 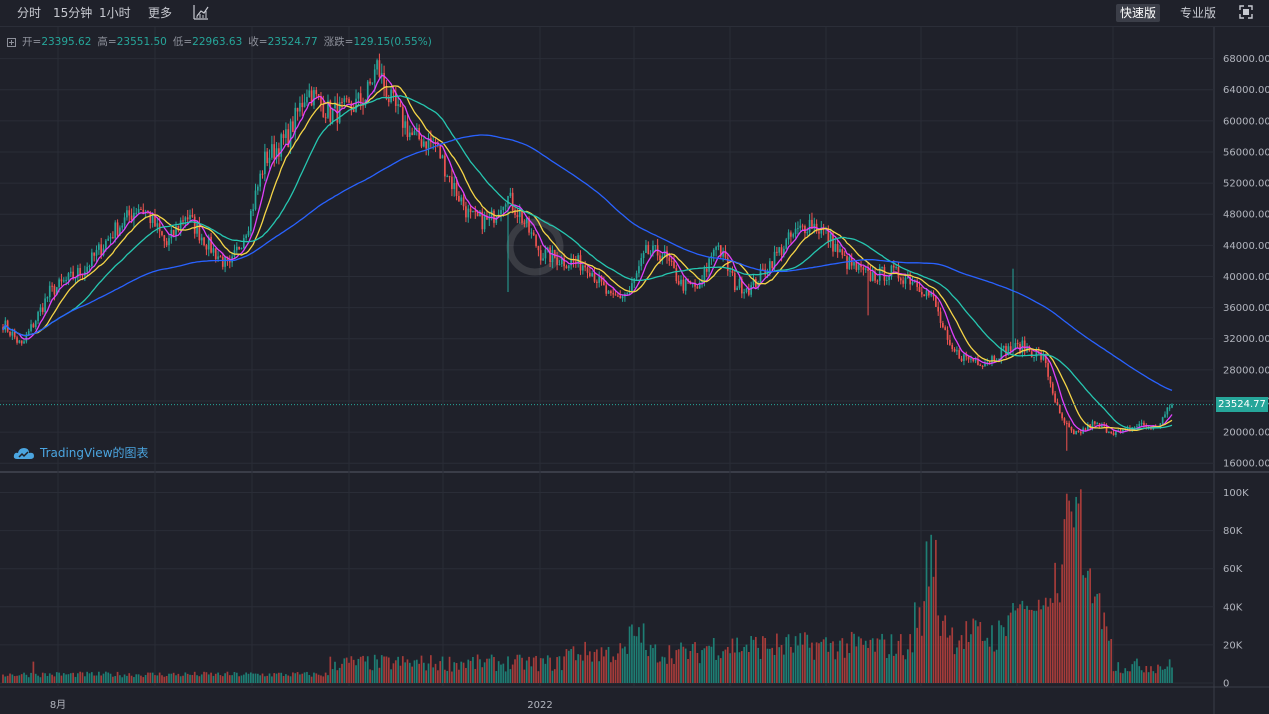 I want to click on interval-15min: 15分钟, so click(x=73, y=13).